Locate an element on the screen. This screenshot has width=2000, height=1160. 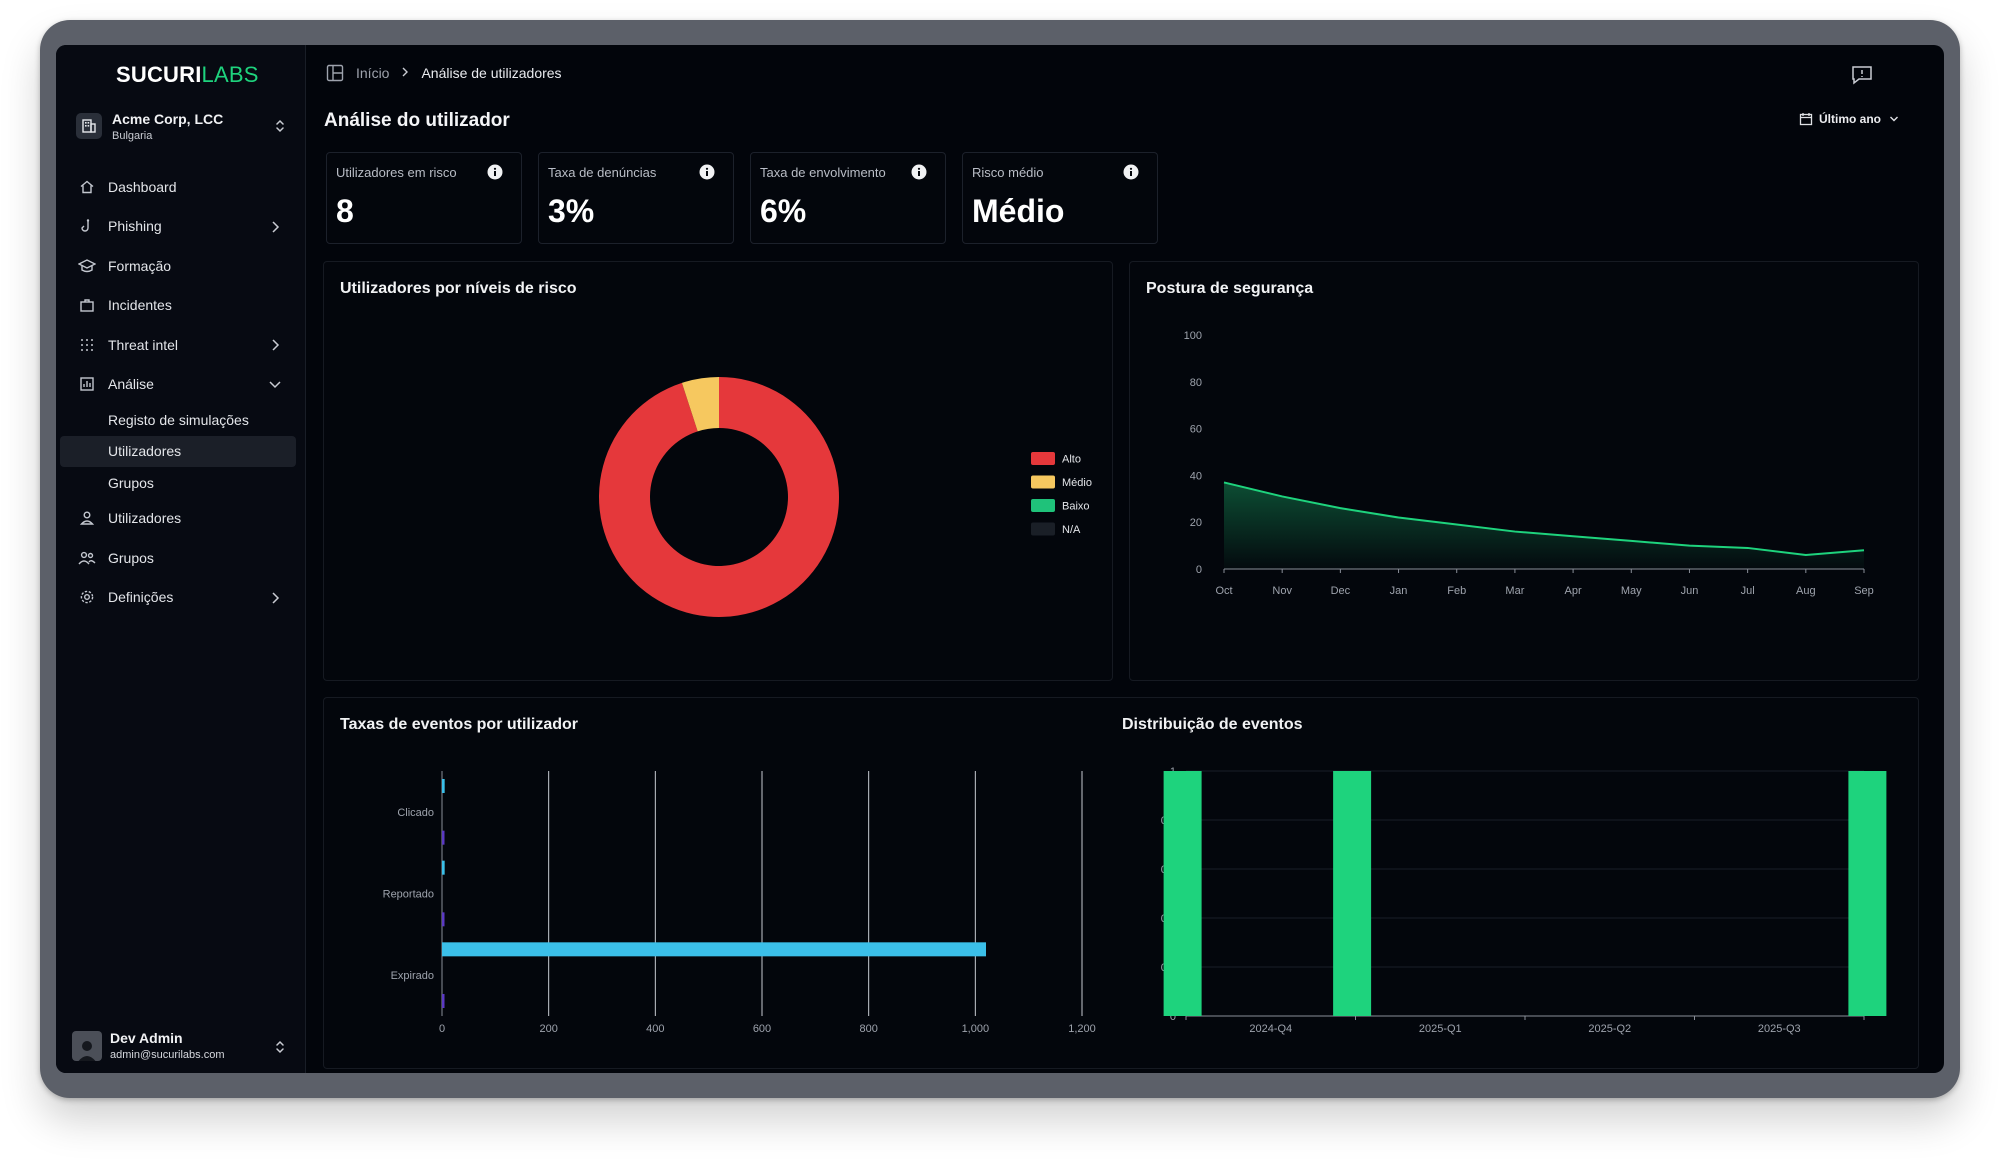
sidebar-item-label: Definições is located at coordinates (141, 597).